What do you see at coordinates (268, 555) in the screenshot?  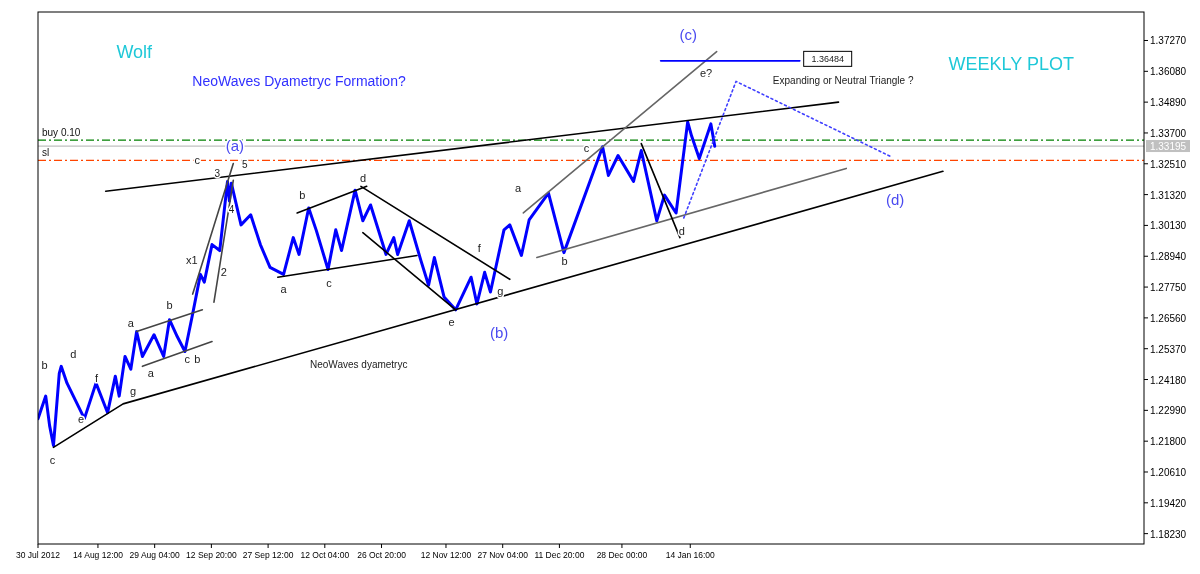 I see `x-tick-label: 27 Sep 12:00` at bounding box center [268, 555].